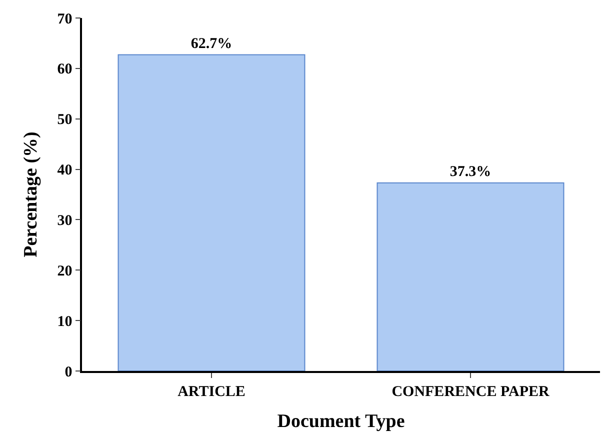 This screenshot has height=445, width=616. Describe the element at coordinates (64, 220) in the screenshot. I see `y-tick-label: 30` at that location.